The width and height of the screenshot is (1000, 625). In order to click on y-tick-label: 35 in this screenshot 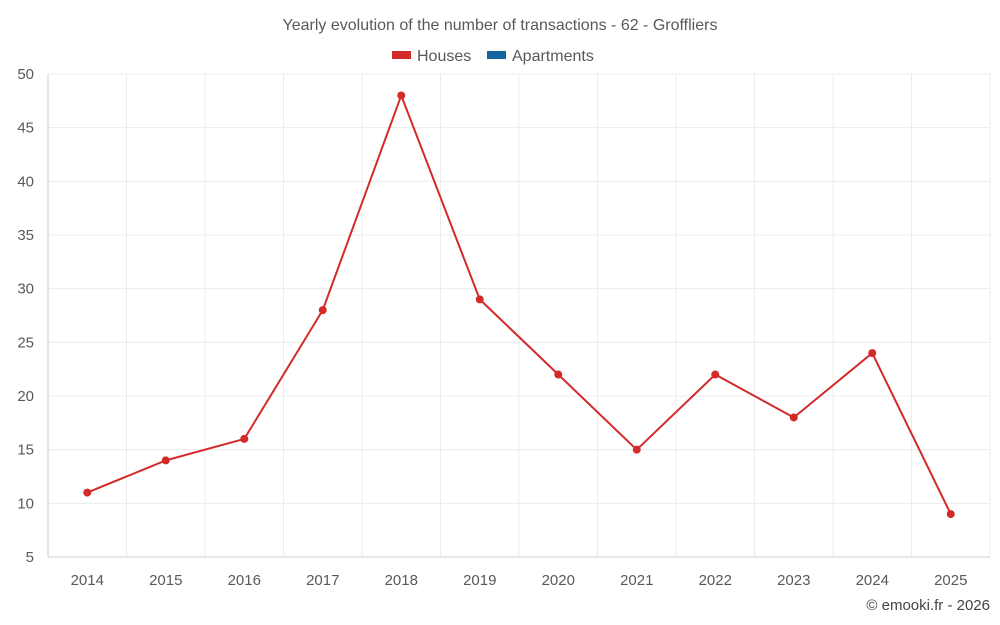, I will do `click(25, 235)`.